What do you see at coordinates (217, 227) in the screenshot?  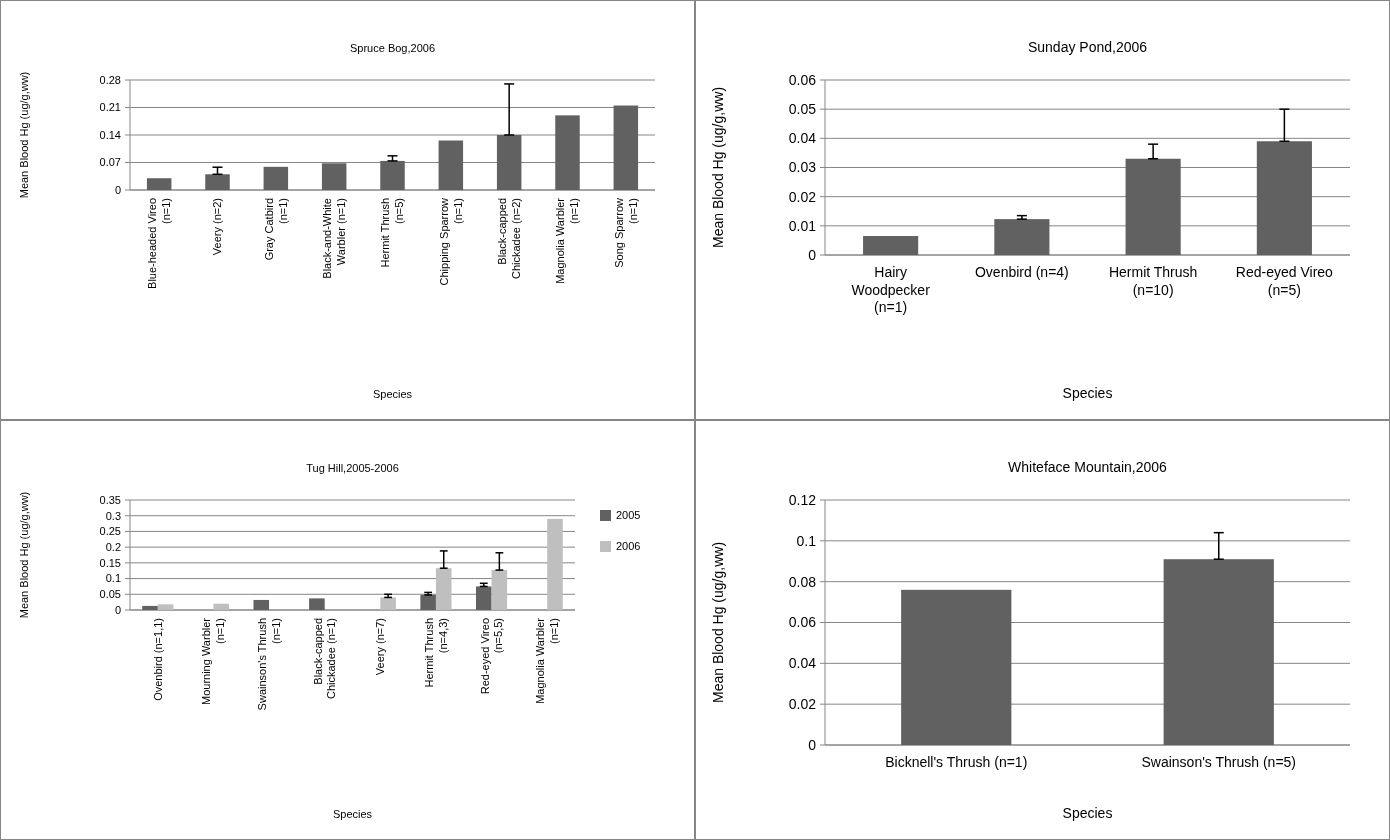 I see `x-tick-label: Veery (n=2)` at bounding box center [217, 227].